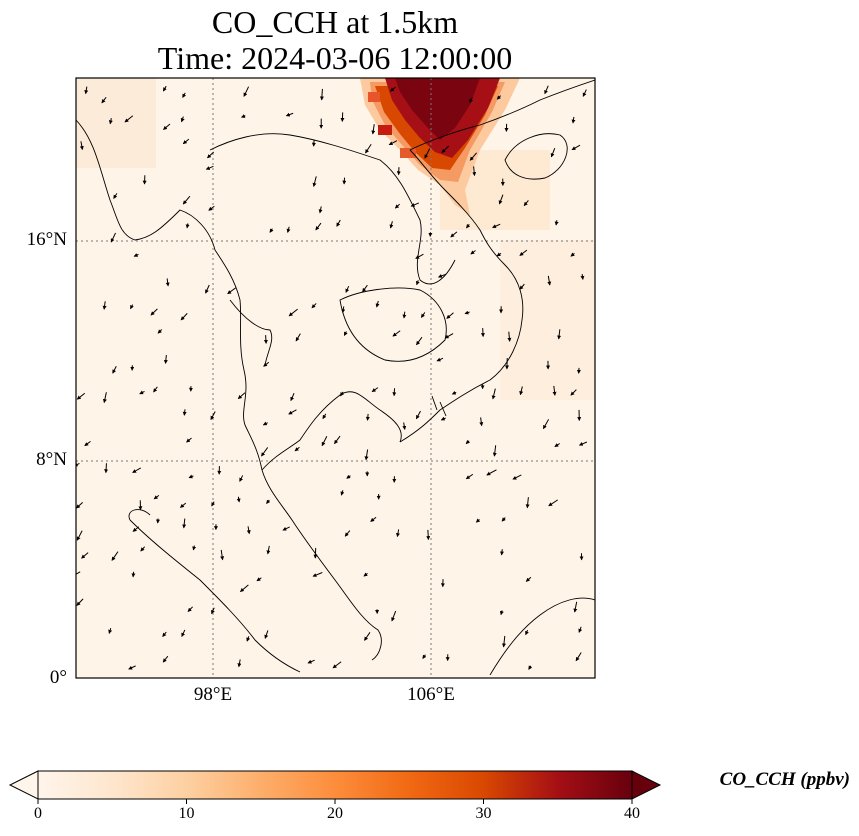 This screenshot has height=836, width=859. Describe the element at coordinates (431, 694) in the screenshot. I see `lon-label-106: 106°E` at that location.